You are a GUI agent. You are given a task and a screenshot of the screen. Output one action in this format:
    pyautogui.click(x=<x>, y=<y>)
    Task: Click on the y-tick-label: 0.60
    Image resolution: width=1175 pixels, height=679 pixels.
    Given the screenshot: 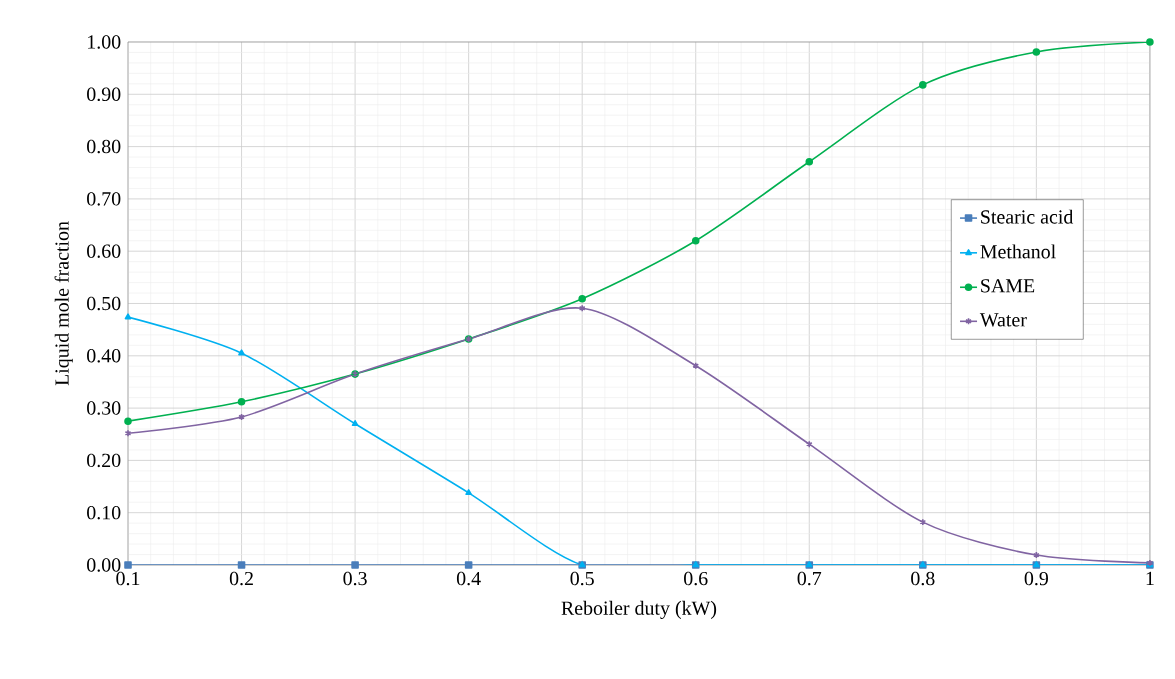 What is the action you would take?
    pyautogui.click(x=104, y=251)
    